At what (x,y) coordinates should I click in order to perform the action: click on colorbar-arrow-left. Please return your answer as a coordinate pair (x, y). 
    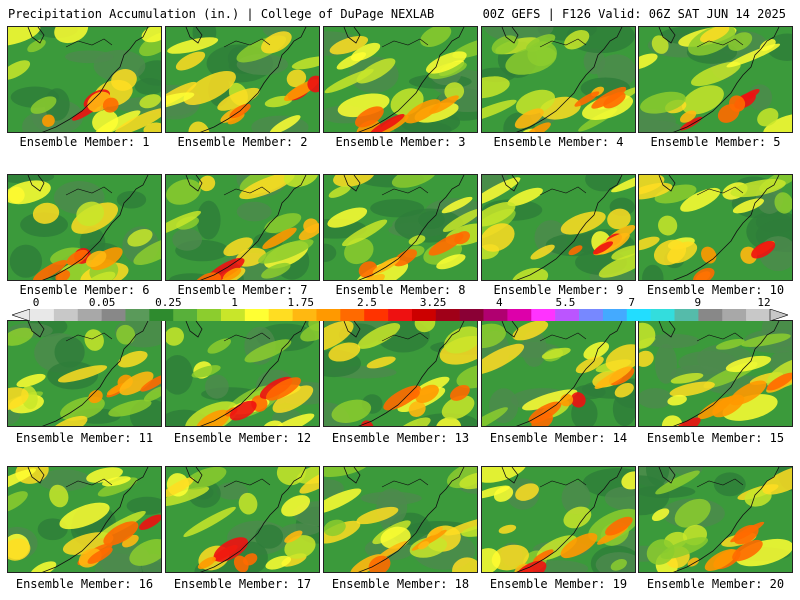
    Looking at the image, I should click on (21, 315).